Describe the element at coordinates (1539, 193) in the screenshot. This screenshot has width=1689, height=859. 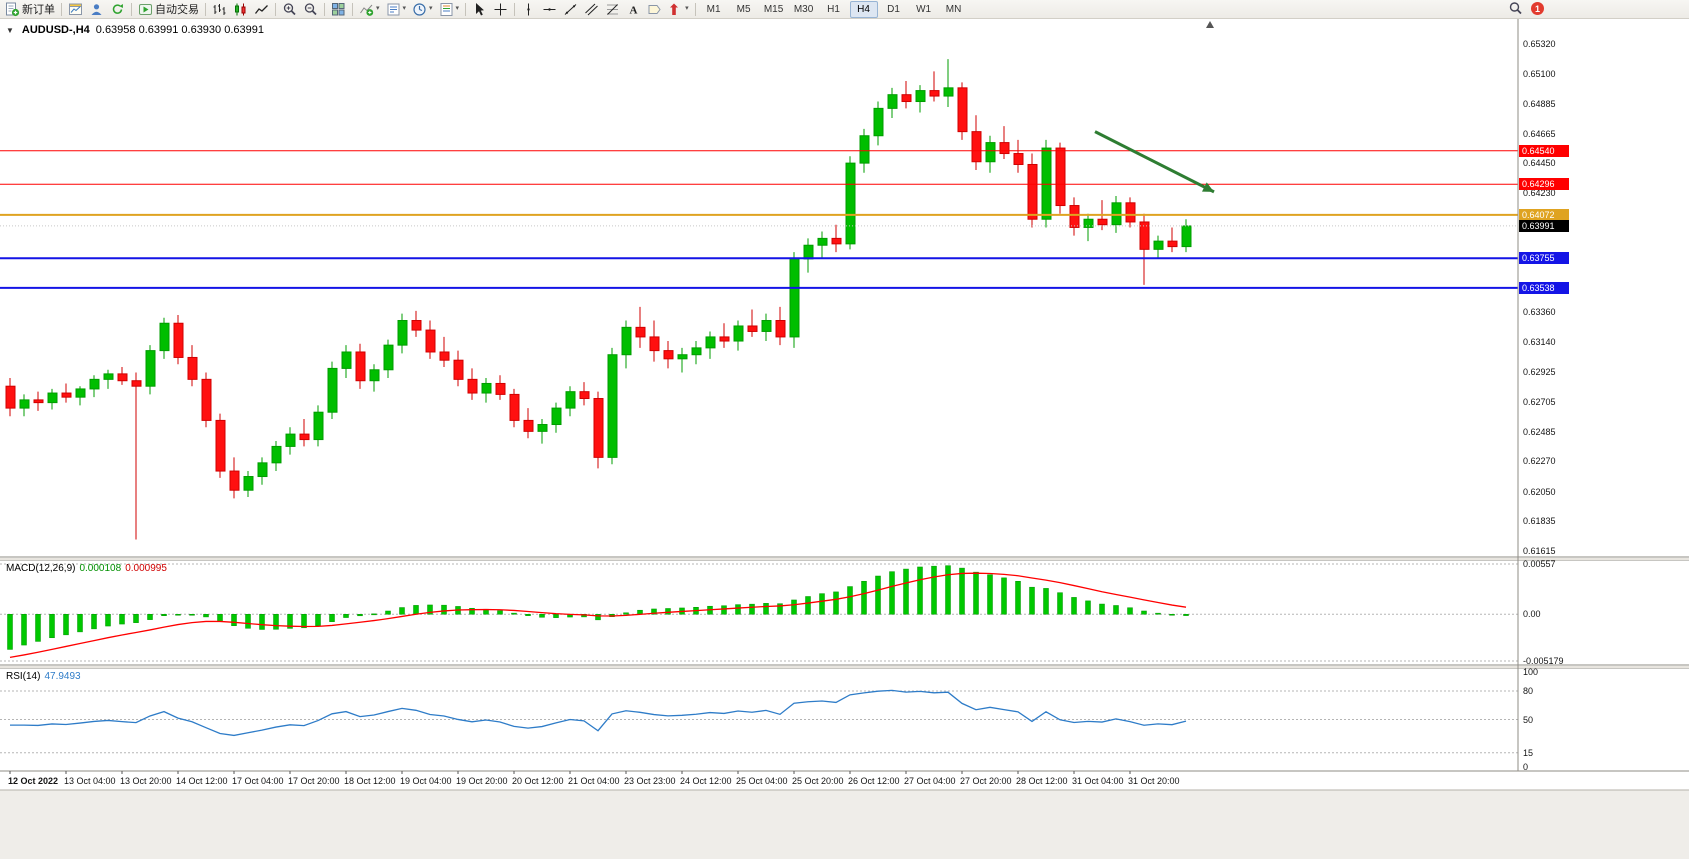
I see `price-axis-label: 0.64230` at that location.